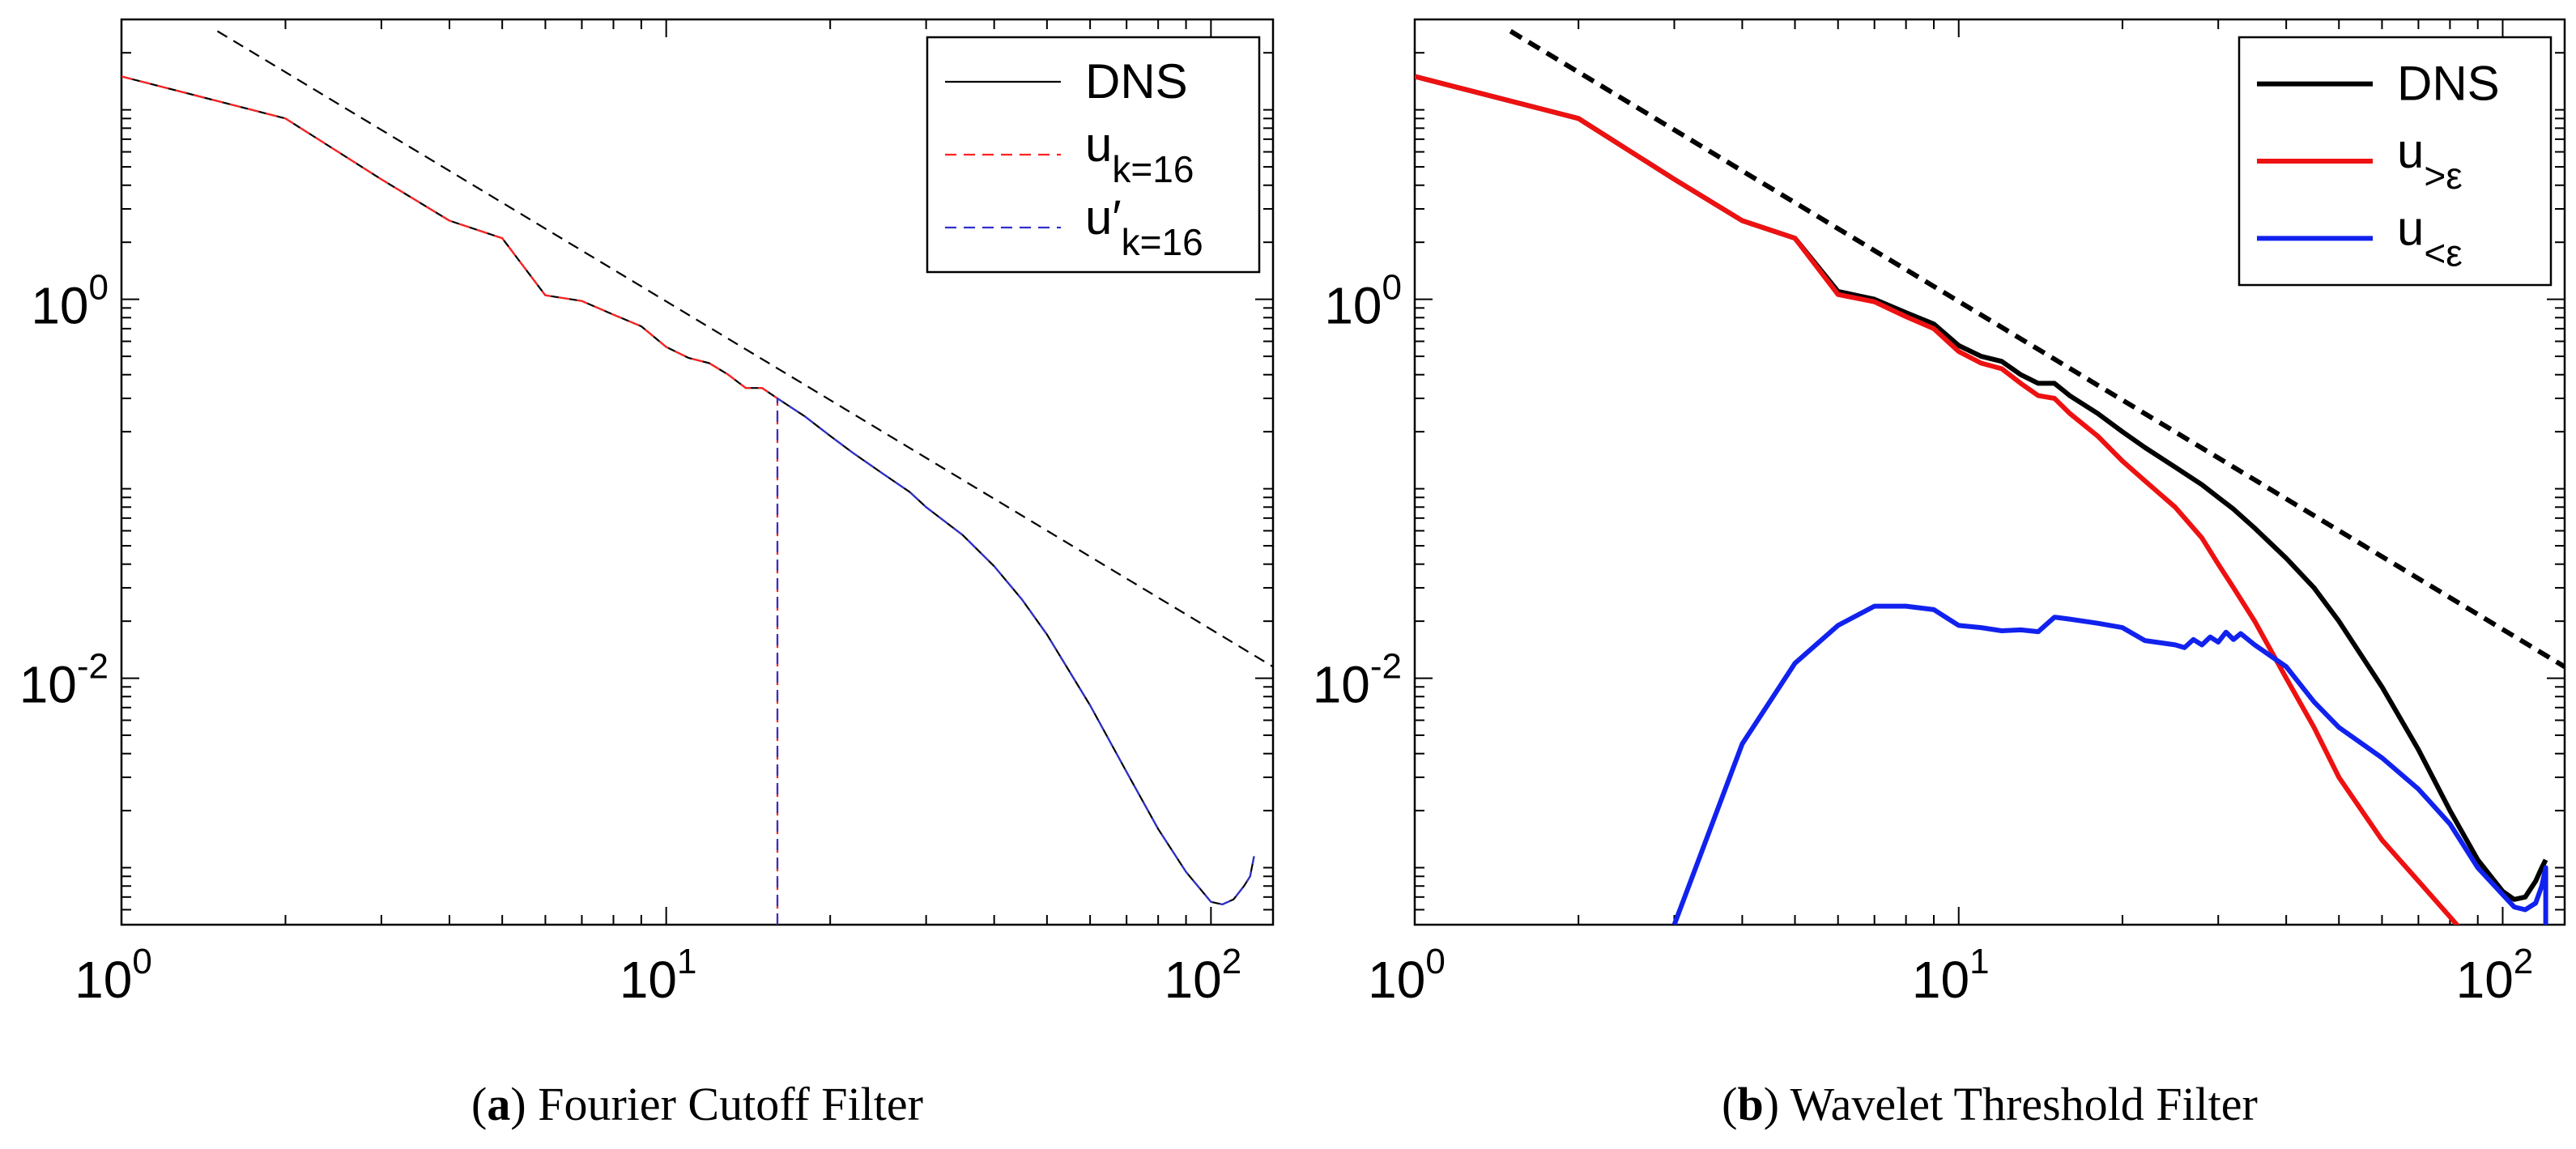  Describe the element at coordinates (697, 1104) in the screenshot. I see `panel-caption: (a) Fourier Cutoff Filter` at that location.